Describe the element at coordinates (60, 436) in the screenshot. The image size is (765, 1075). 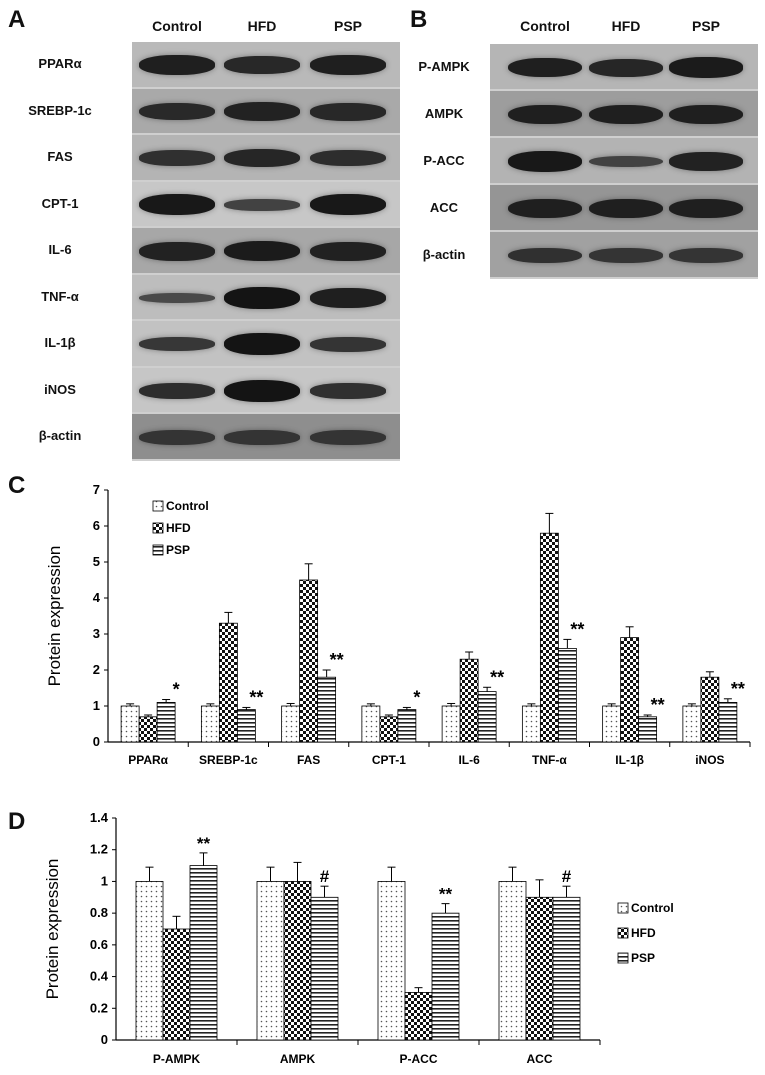
I see `panel-a-row-label: β-actin` at that location.